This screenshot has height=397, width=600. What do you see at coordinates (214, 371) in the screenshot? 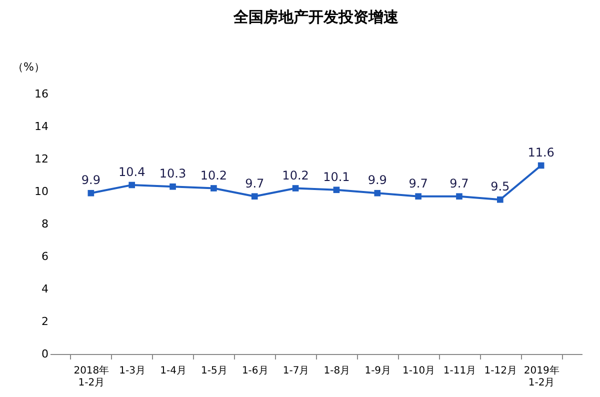
I see `x-tick-label: 1-5月` at bounding box center [214, 371].